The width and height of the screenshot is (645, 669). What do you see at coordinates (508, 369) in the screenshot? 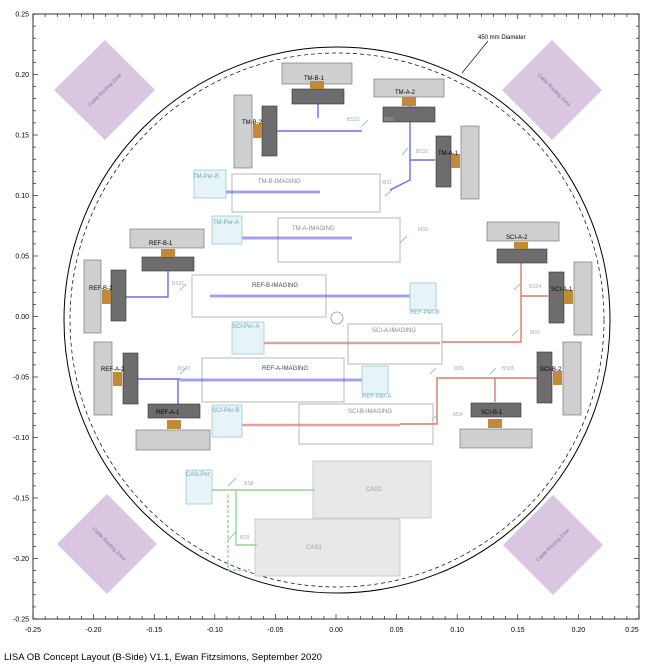
I see `bs35-label: BS35` at bounding box center [508, 369].